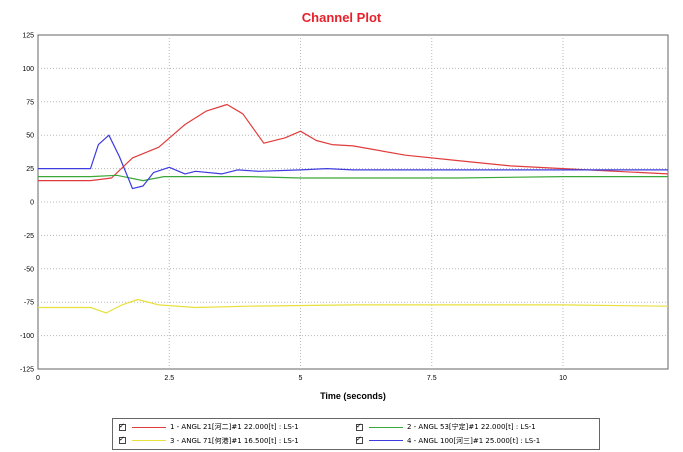 This screenshot has width=683, height=452. I want to click on x-axis-ticks: 0 2.5 5 7.5 10, so click(301, 378).